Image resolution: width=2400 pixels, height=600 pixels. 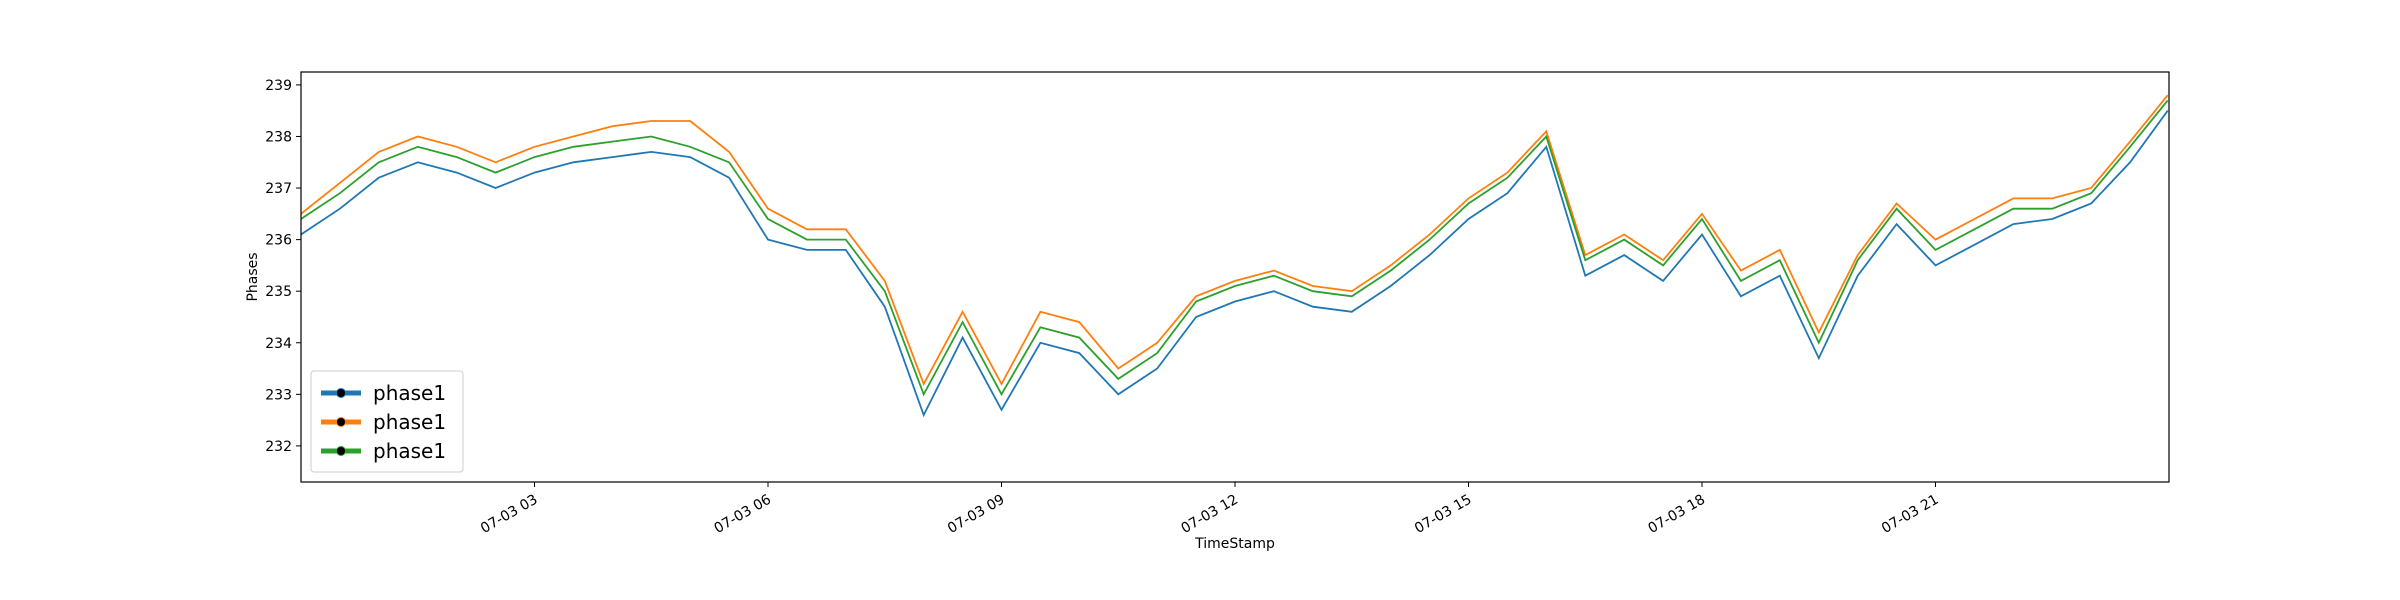 What do you see at coordinates (278, 189) in the screenshot?
I see `y-tick-label: 237` at bounding box center [278, 189].